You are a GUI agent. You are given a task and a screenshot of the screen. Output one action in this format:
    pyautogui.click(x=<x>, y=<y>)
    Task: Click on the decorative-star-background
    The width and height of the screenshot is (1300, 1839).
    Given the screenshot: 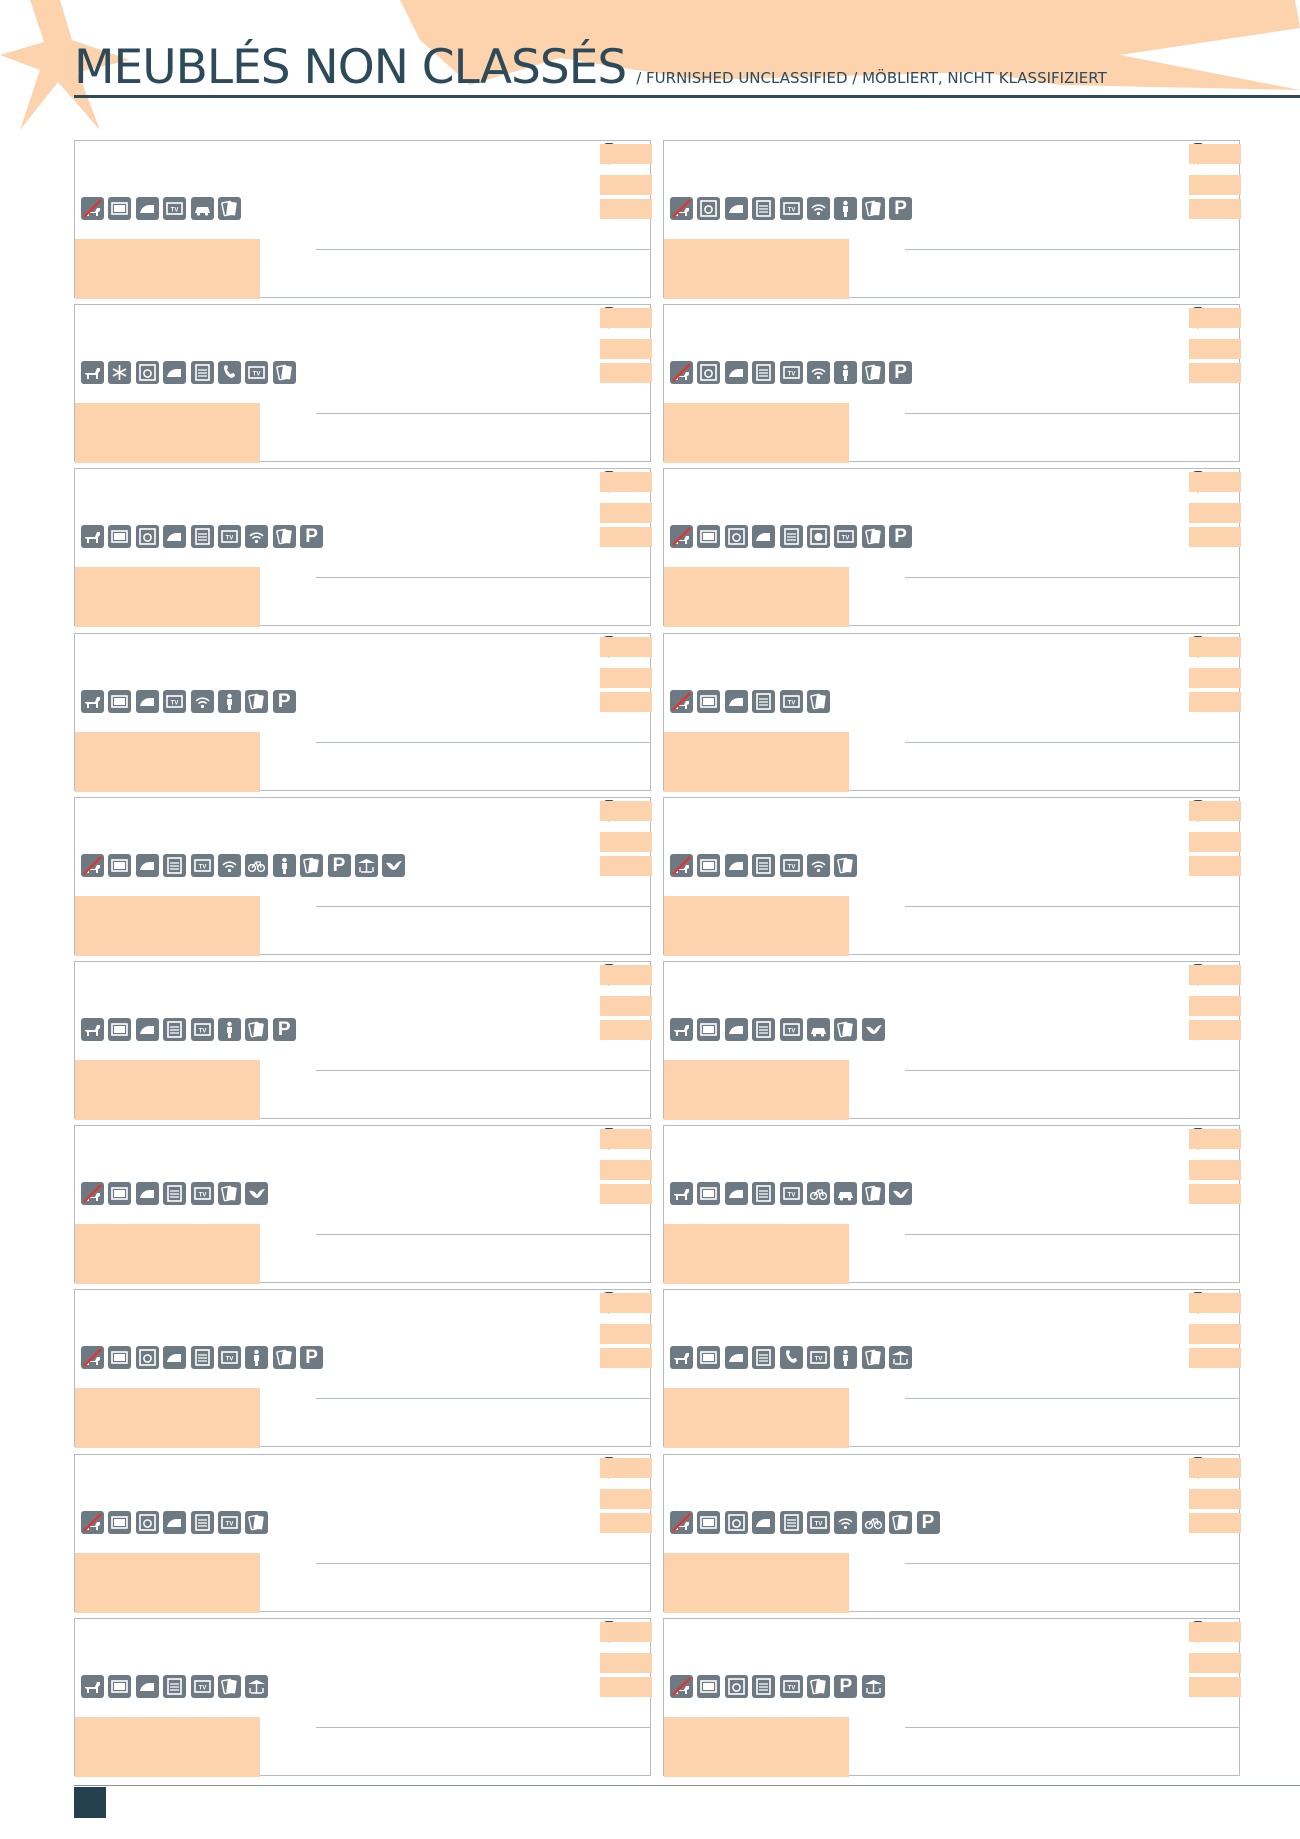 What is the action you would take?
    pyautogui.click(x=650, y=65)
    